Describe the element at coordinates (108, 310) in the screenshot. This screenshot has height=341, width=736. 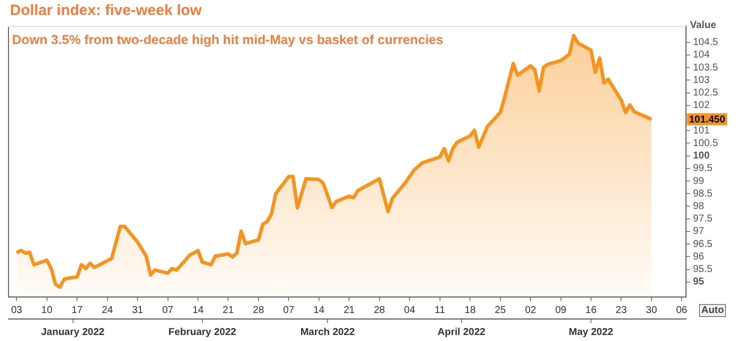
I see `x-tick-label: 24` at that location.